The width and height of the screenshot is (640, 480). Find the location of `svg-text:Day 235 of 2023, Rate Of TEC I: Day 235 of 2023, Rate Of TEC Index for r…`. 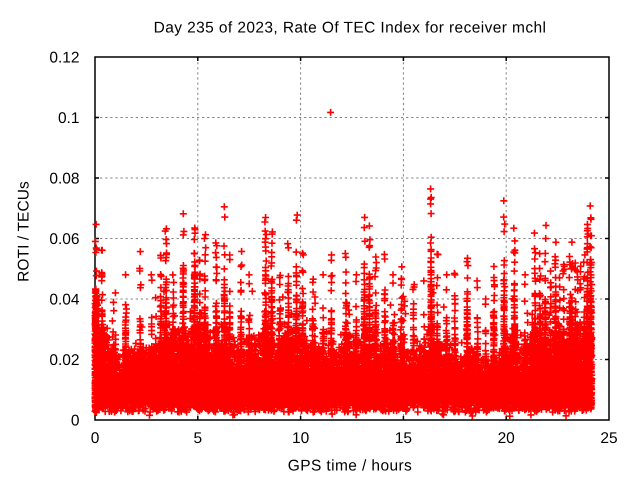

svg-text:Day 235 of 2023, Rate Of TEC I: Day 235 of 2023, Rate Of TEC Index for r… is located at coordinates (350, 27).